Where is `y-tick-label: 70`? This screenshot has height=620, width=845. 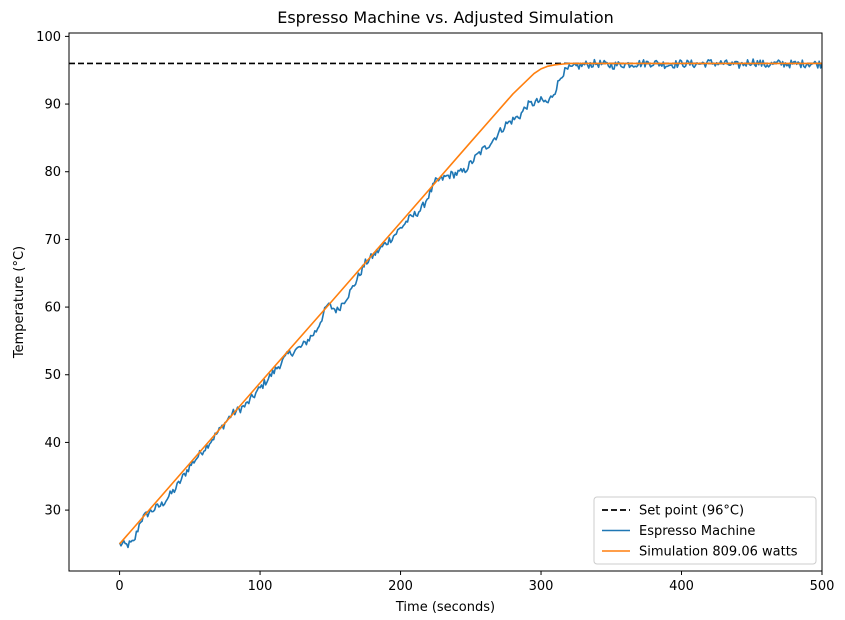 y-tick-label: 70 is located at coordinates (52, 240).